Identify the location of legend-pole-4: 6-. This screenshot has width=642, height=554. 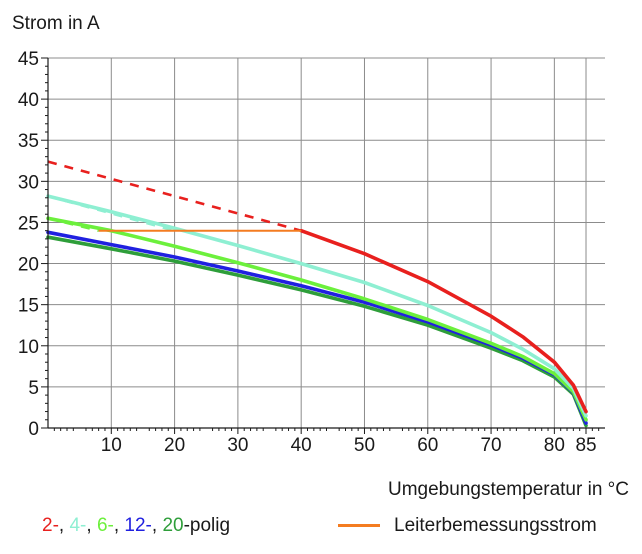
(105, 525).